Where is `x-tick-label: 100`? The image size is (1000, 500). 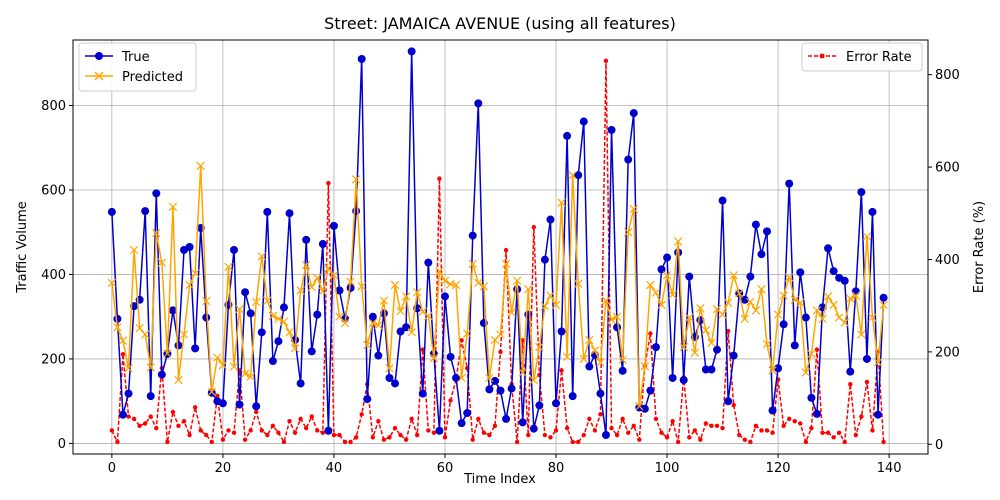
x-tick-label: 100 is located at coordinates (667, 468).